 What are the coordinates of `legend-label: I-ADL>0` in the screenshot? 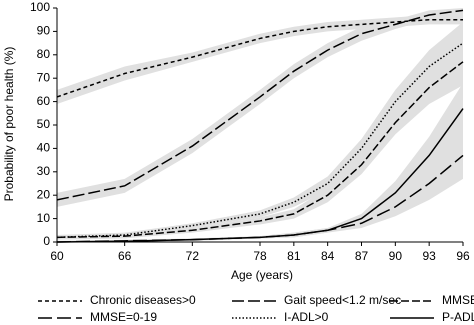 It's located at (306, 317).